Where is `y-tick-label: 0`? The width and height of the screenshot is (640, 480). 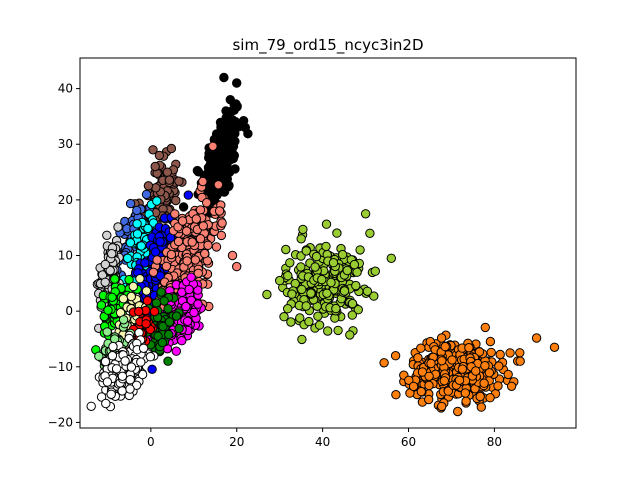 y-tick-label: 0 is located at coordinates (69, 311).